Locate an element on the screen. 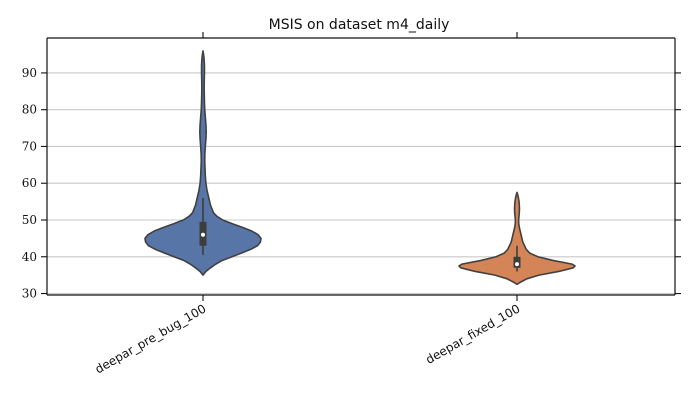 The height and width of the screenshot is (400, 700). y-tick-label-90: 90 is located at coordinates (29, 73).